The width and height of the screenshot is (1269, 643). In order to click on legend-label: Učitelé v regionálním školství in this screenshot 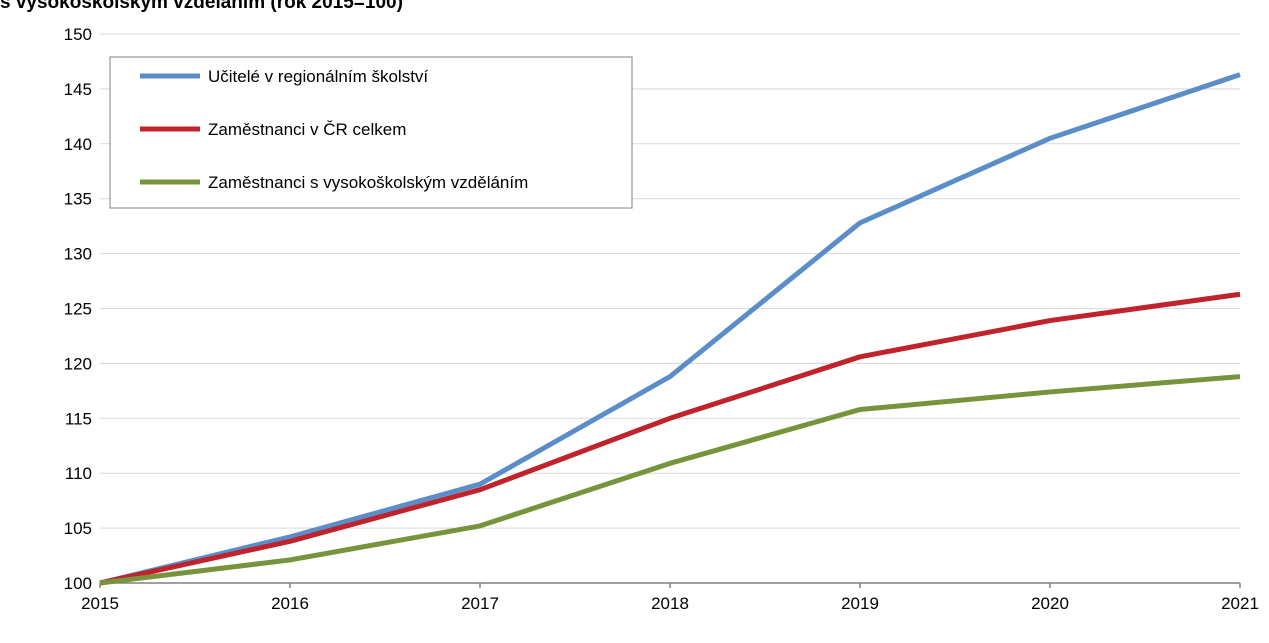, I will do `click(318, 76)`.